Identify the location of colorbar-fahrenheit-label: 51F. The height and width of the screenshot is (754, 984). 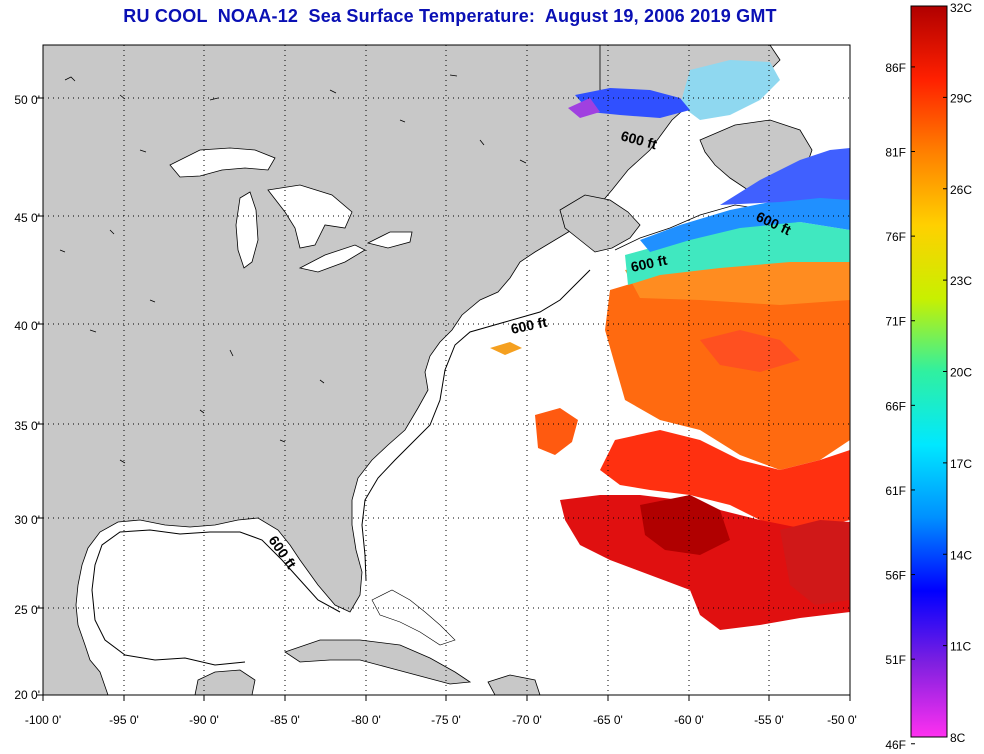
(895, 660).